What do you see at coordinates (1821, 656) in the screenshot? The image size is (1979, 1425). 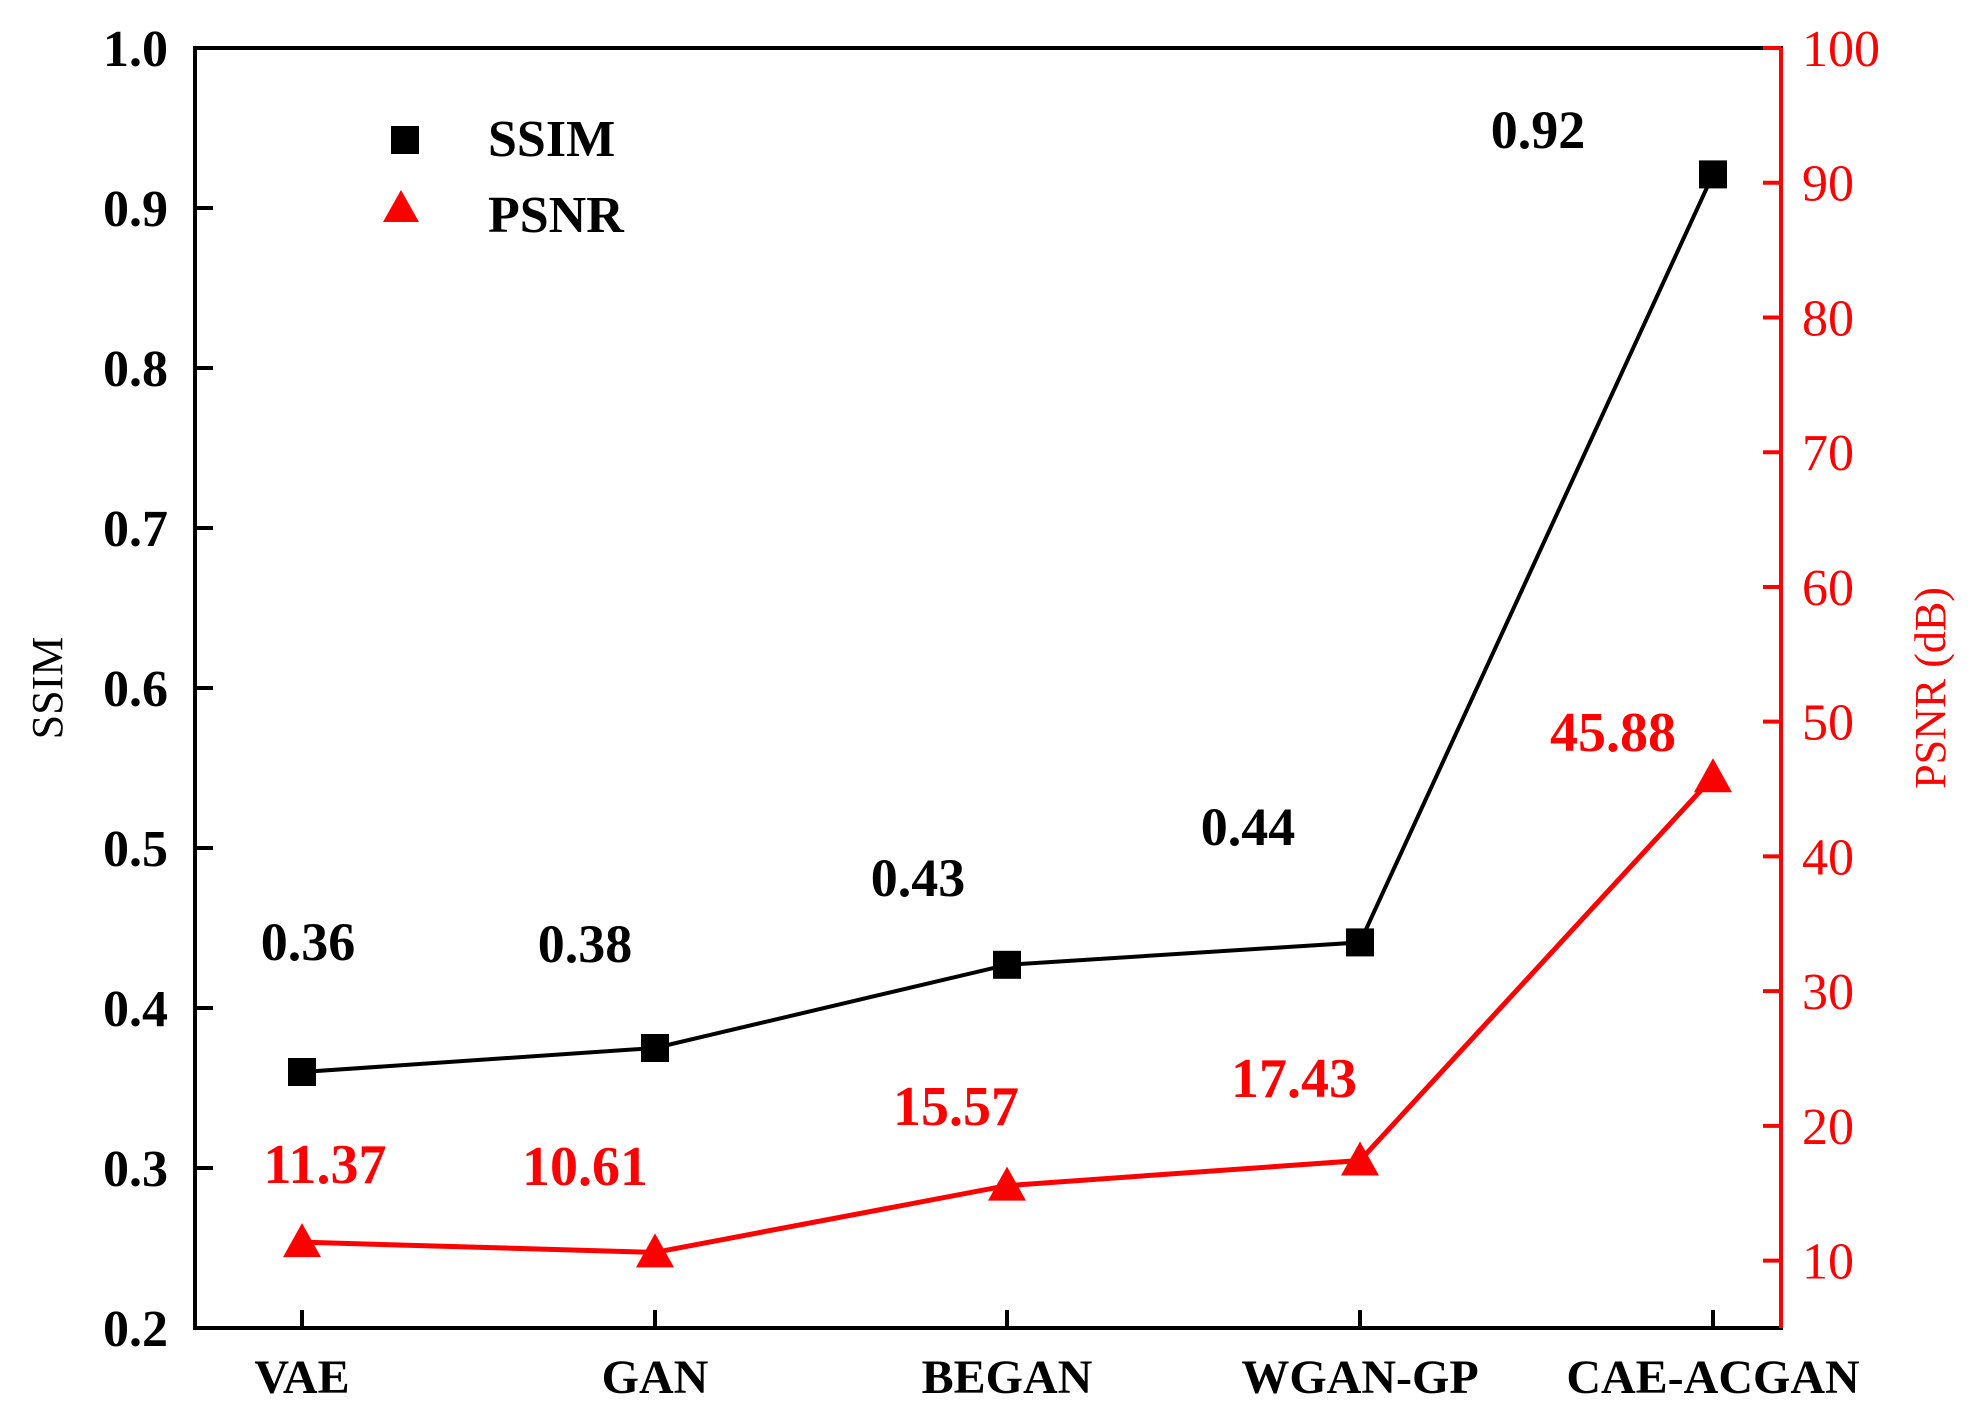 I see `right-axis-ticks: 10 20 30 40 50 60 70 80 90 100` at bounding box center [1821, 656].